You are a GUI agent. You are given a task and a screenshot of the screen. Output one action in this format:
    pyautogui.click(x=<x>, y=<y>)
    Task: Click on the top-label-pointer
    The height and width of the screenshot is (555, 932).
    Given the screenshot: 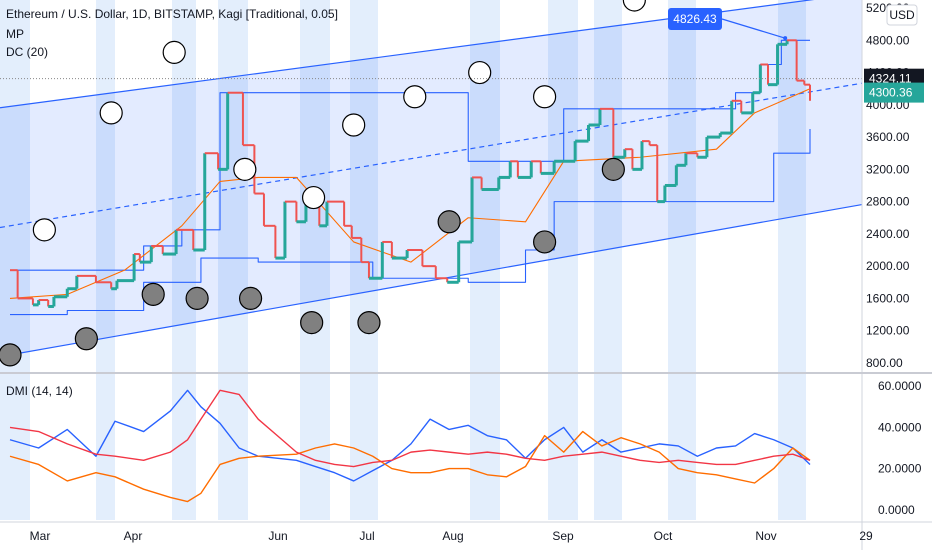 What is the action you would take?
    pyautogui.click(x=753, y=28)
    